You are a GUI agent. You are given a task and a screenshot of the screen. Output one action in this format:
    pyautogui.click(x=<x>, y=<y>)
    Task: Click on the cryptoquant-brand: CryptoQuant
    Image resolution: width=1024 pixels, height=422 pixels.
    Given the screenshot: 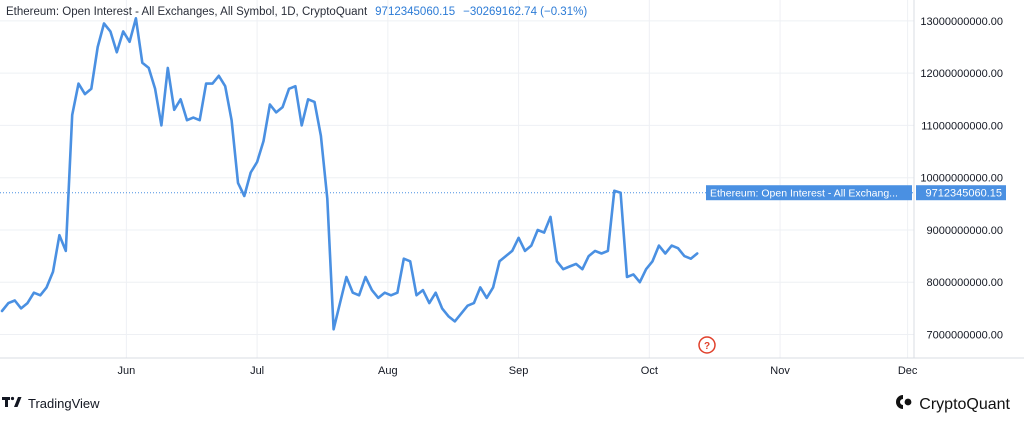 What is the action you would take?
    pyautogui.click(x=952, y=404)
    